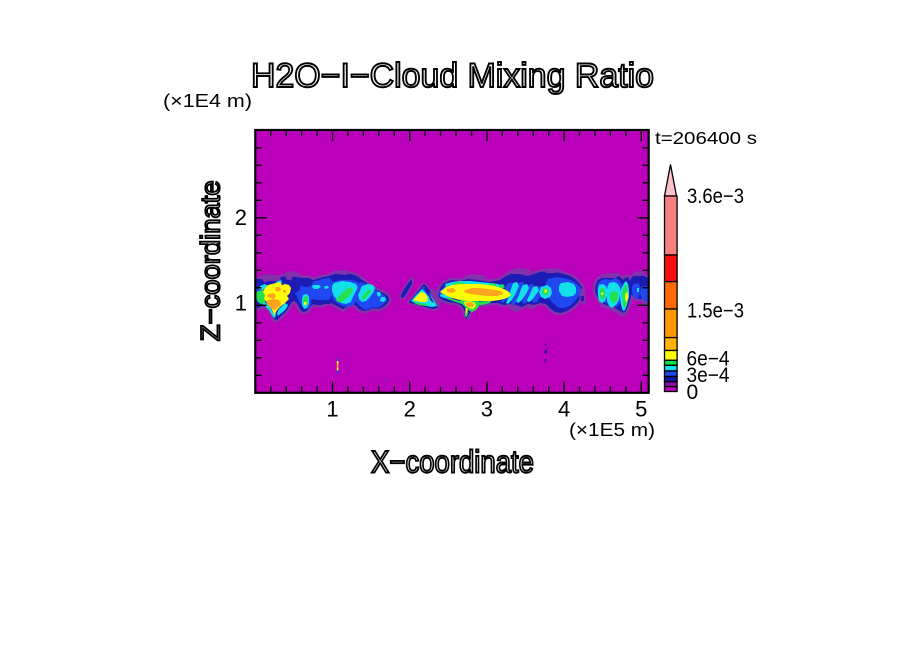 The image size is (904, 654). Describe the element at coordinates (708, 359) in the screenshot. I see `svg-text: 6e−4` at that location.